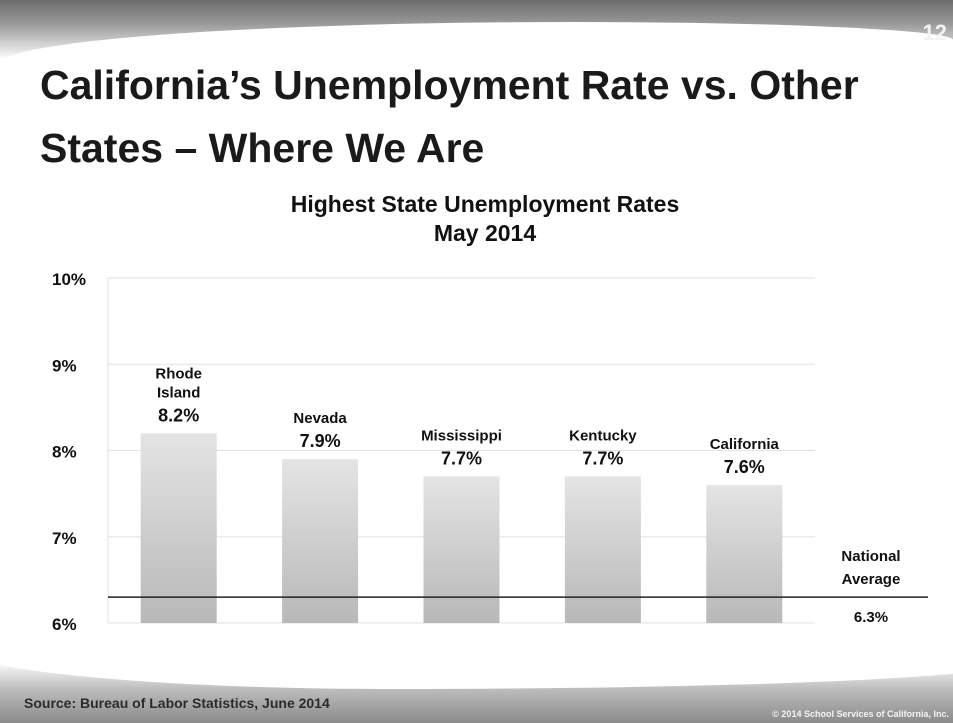  What do you see at coordinates (870, 556) in the screenshot?
I see `national-average-label: National` at bounding box center [870, 556].